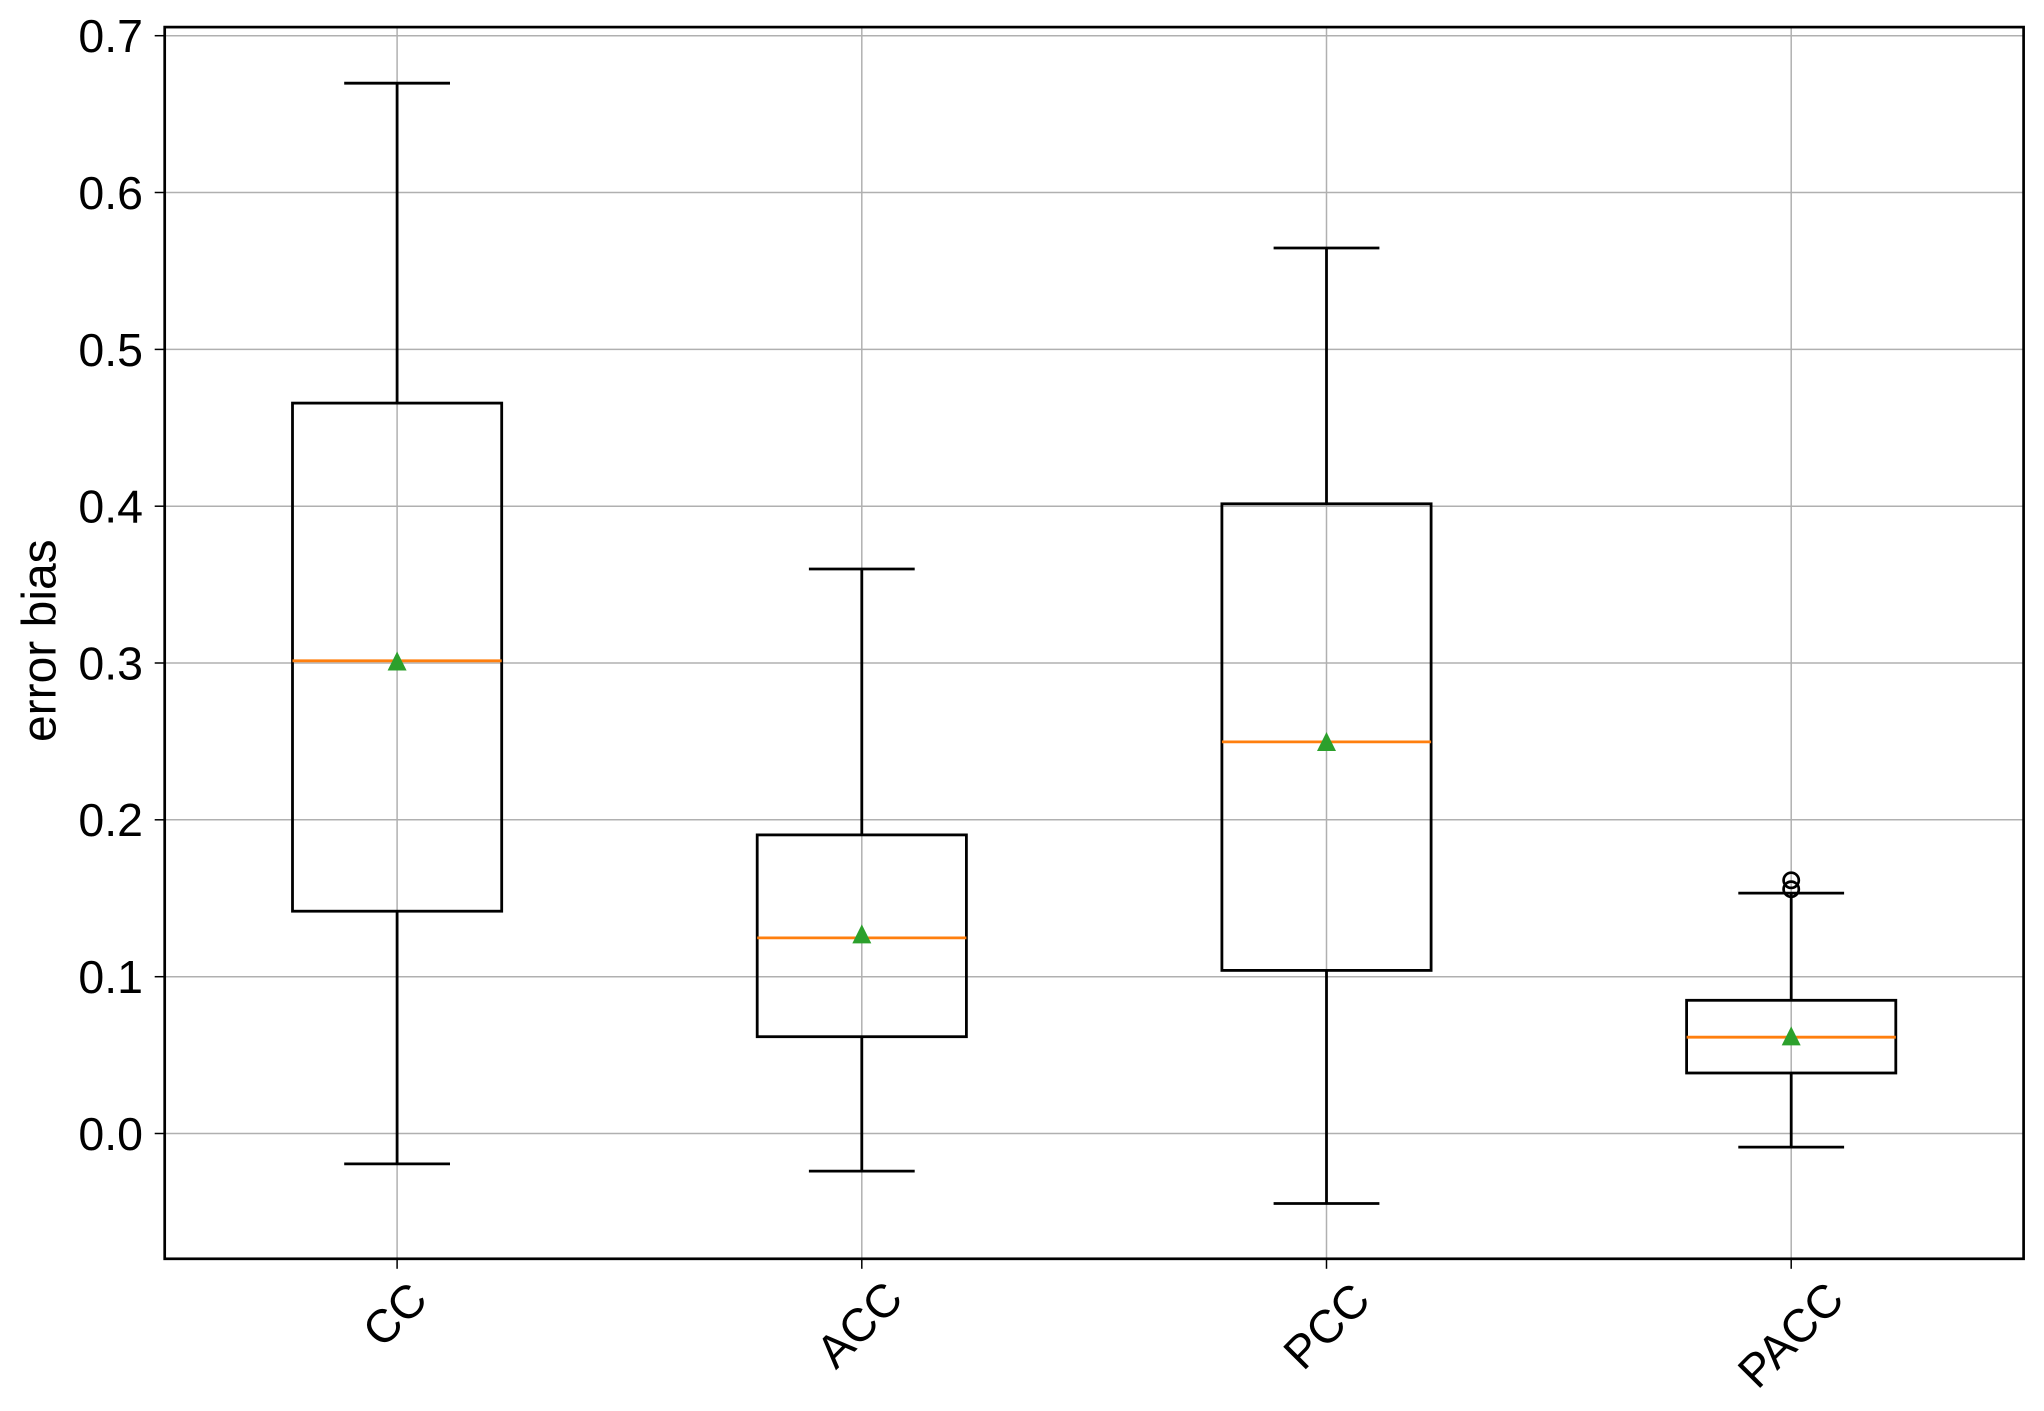 The image size is (2044, 1411). I want to click on svg-text: 0.1, so click(110, 977).